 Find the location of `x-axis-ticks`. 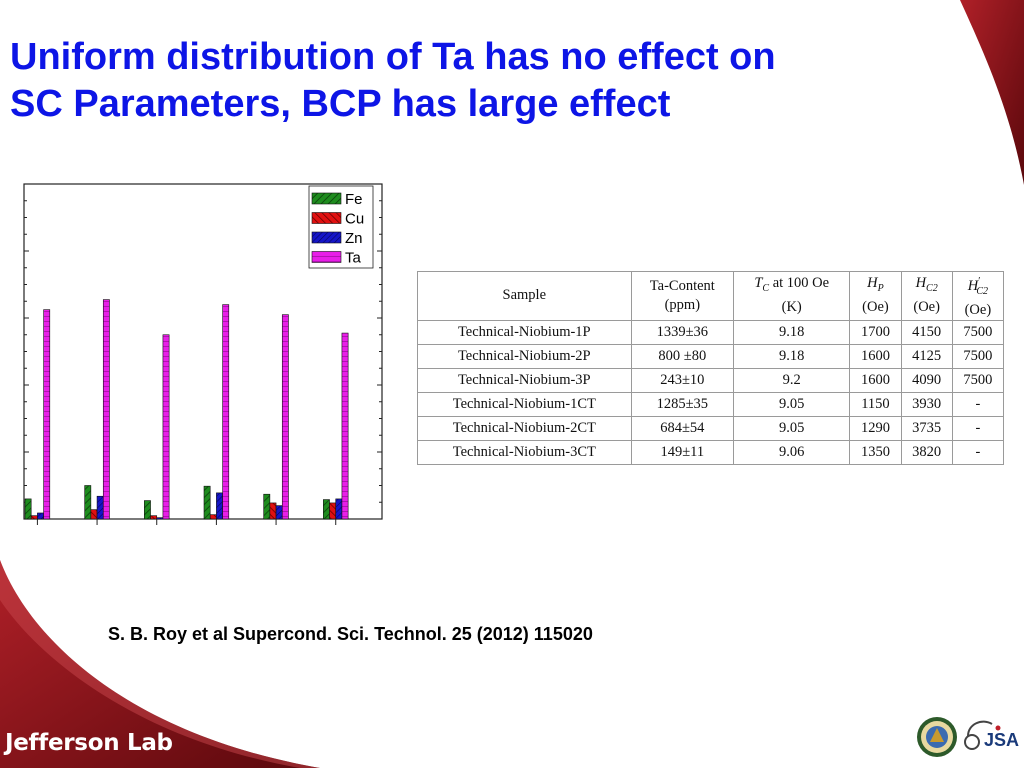

x-axis-ticks is located at coordinates (186, 522).